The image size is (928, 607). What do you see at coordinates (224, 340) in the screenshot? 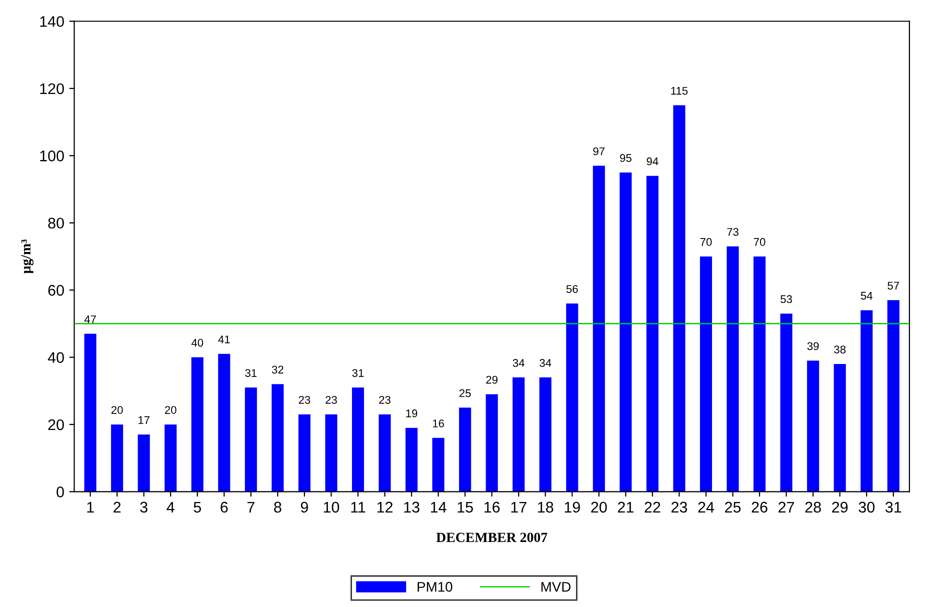
I see `data-label: 41` at bounding box center [224, 340].